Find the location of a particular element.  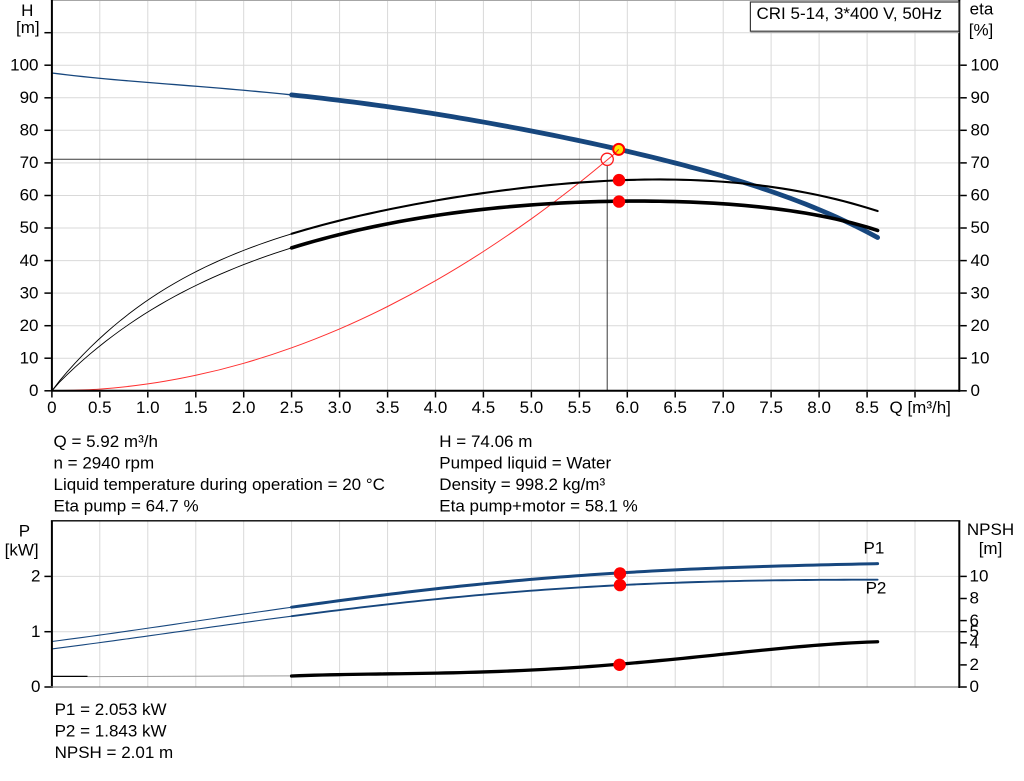

svg-text: 2.5 is located at coordinates (292, 407).